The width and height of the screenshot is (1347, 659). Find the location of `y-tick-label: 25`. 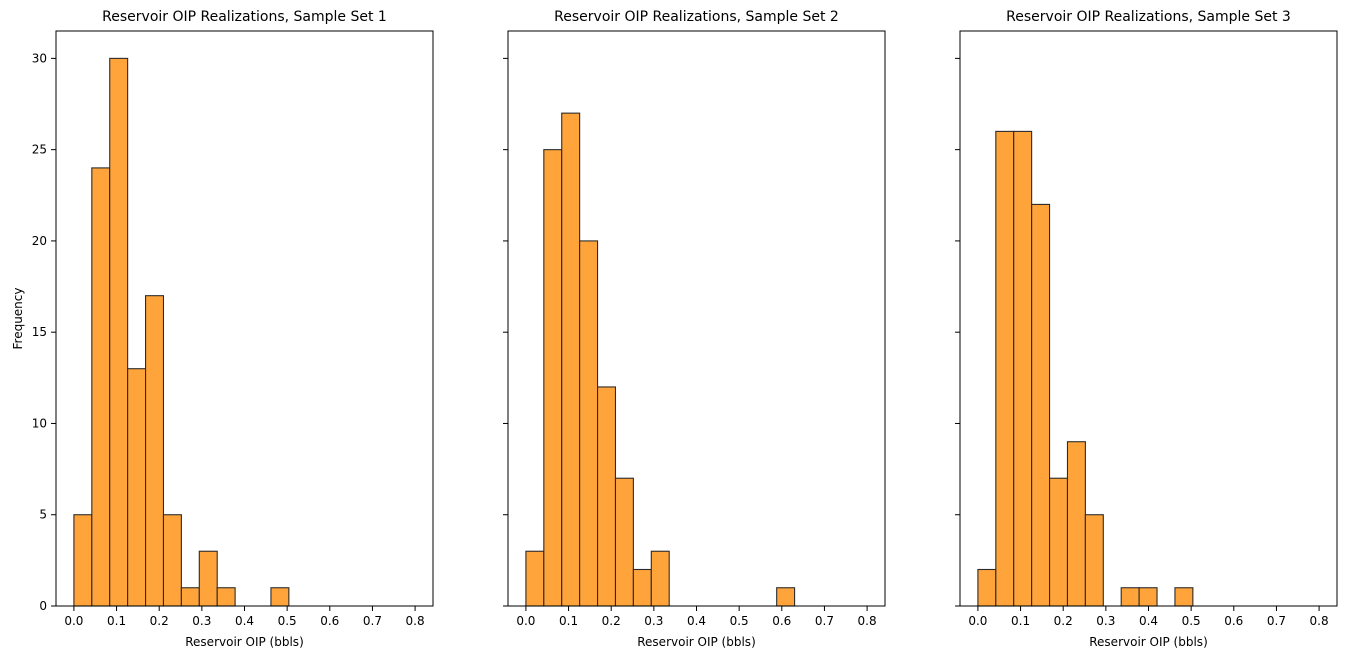

y-tick-label: 25 is located at coordinates (39, 150).